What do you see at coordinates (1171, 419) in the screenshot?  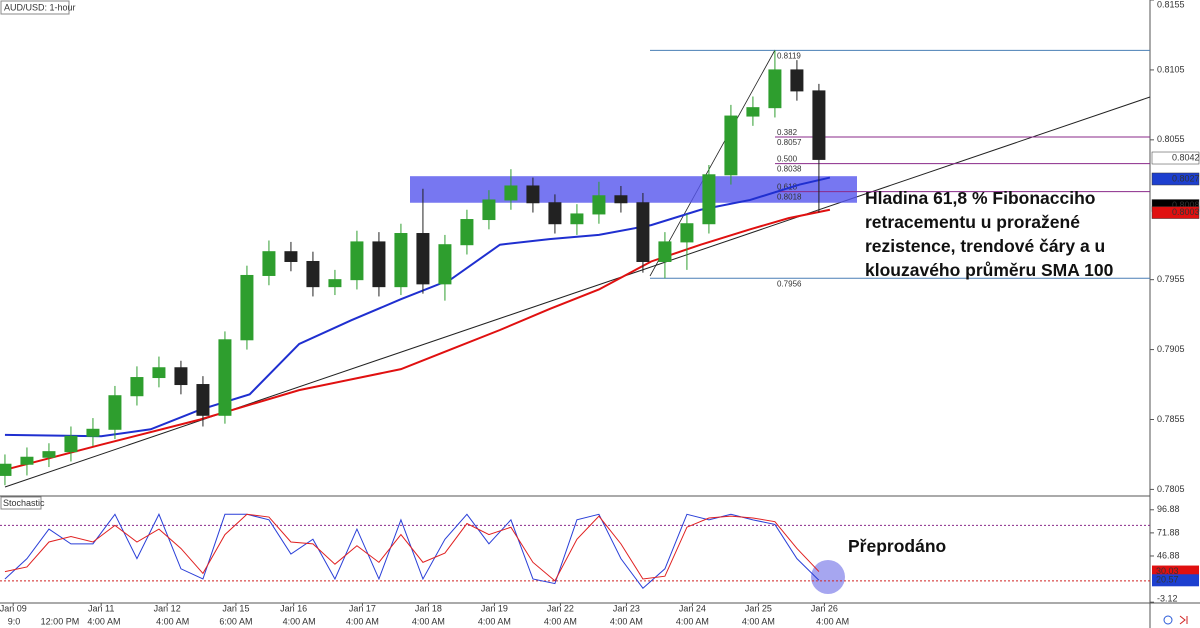 I see `y-tick-label: 0.7855` at bounding box center [1171, 419].